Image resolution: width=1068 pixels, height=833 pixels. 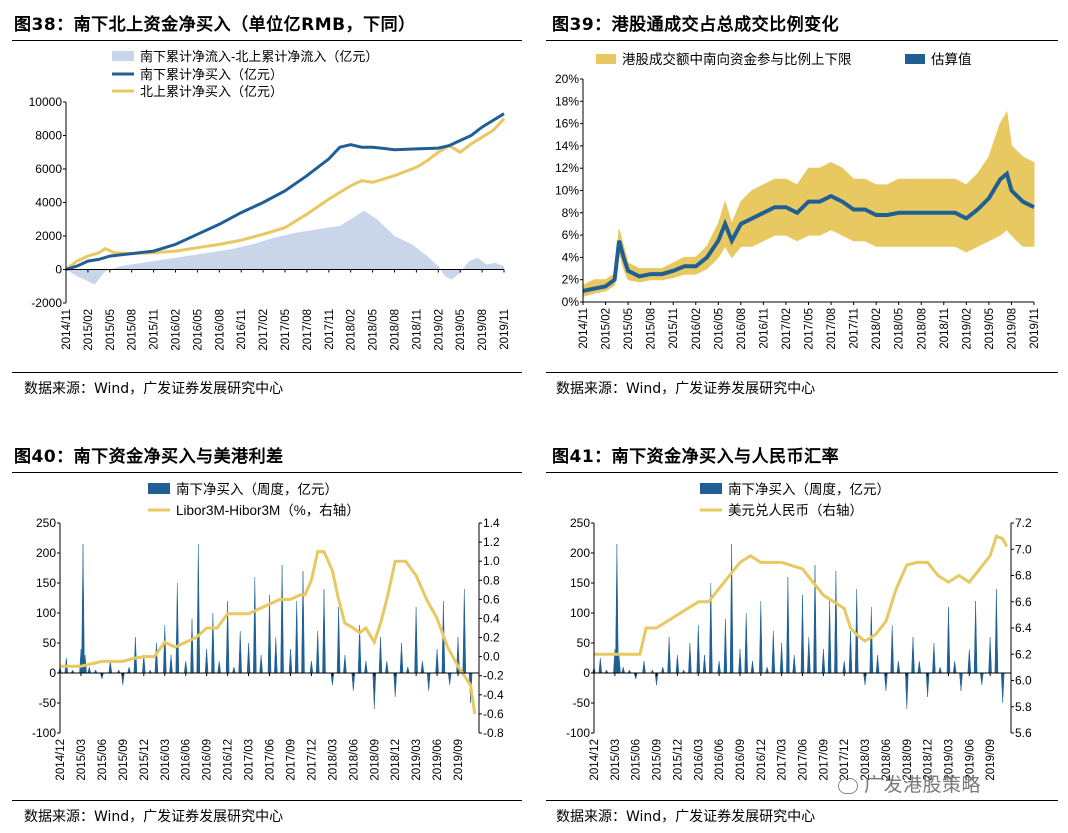 What do you see at coordinates (491, 523) in the screenshot?
I see `y-axis-right-tick-label: 1.4` at bounding box center [491, 523].